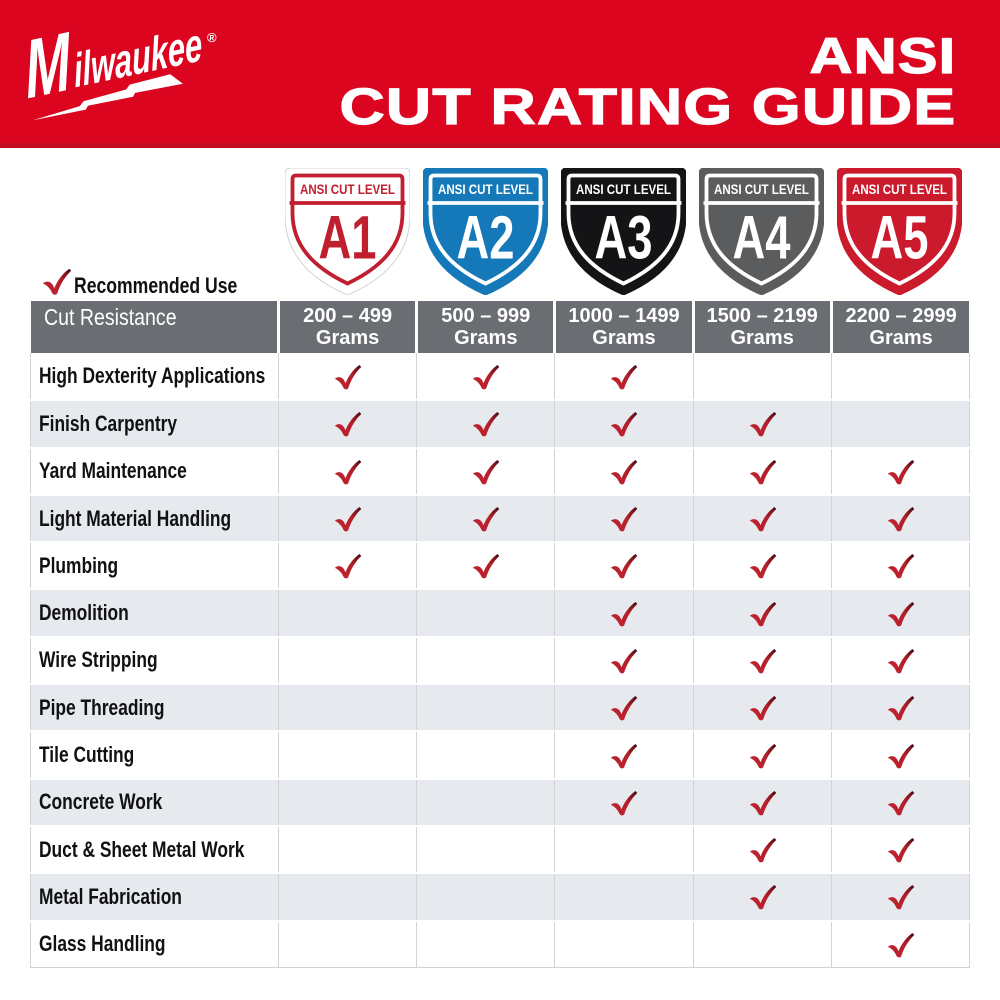 This screenshot has width=1000, height=1000. What do you see at coordinates (762, 238) in the screenshot?
I see `svg-text: A4` at bounding box center [762, 238].